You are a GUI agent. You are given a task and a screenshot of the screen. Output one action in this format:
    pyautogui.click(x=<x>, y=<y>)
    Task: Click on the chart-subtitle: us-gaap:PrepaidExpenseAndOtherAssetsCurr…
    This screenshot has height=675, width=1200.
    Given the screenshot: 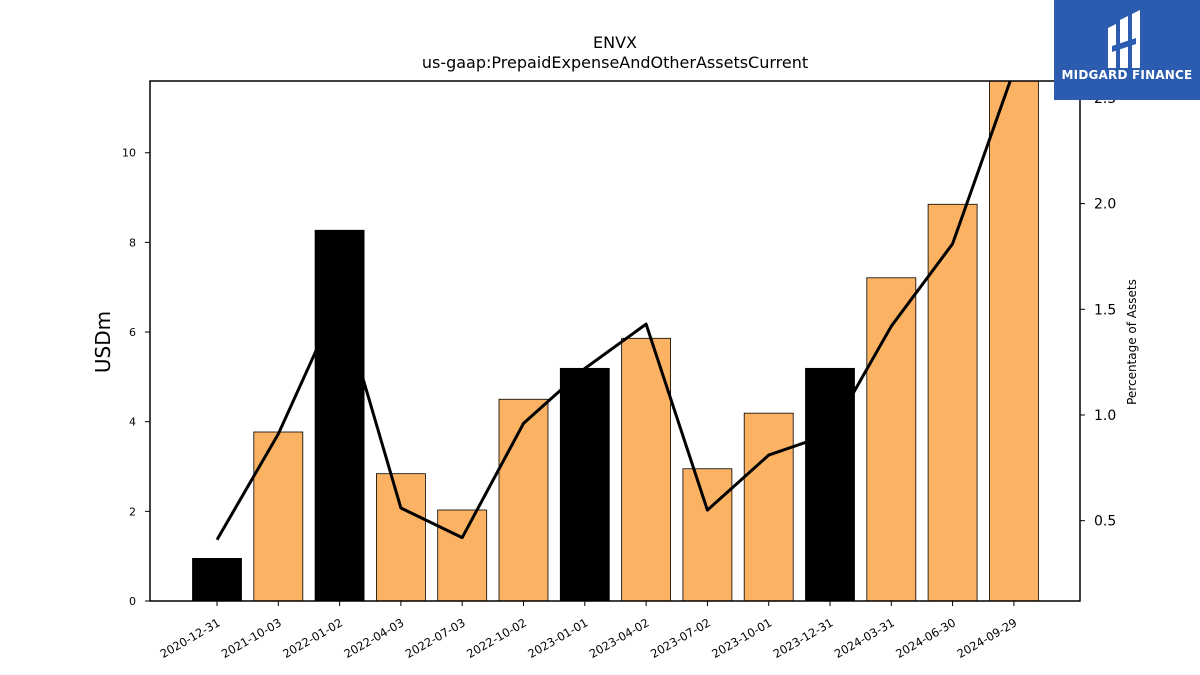 What is the action you would take?
    pyautogui.click(x=615, y=62)
    